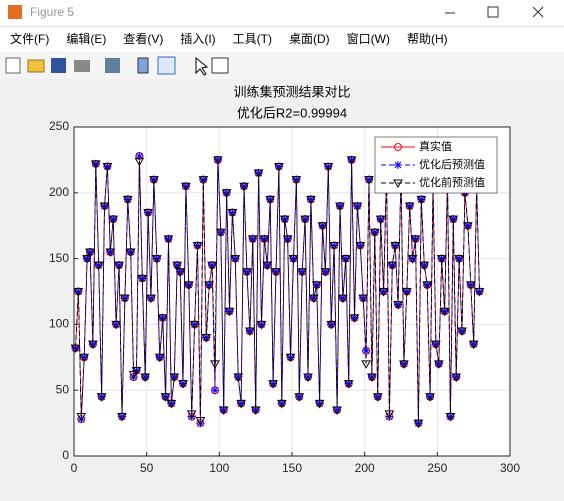 The image size is (564, 501). What do you see at coordinates (365, 468) in the screenshot?
I see `x-tick-label: 200` at bounding box center [365, 468].